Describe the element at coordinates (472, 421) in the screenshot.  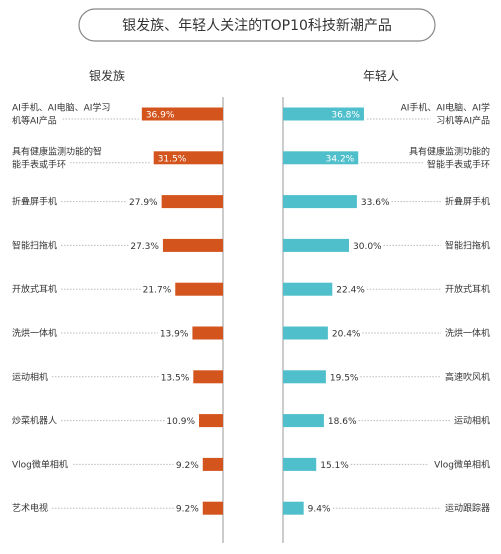
I see `young-category-8: 运动相机` at that location.